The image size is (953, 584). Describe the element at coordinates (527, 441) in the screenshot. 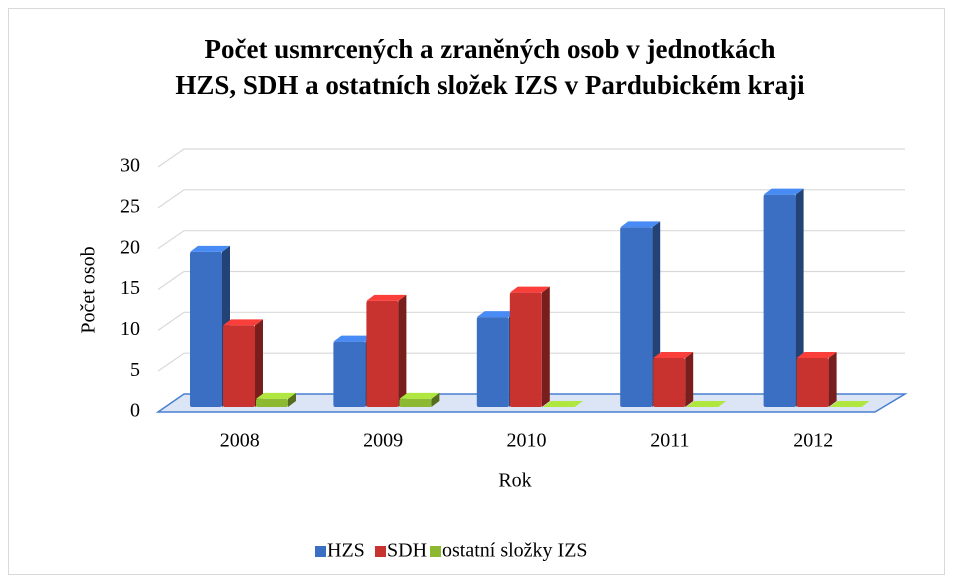

I see `x-tick-label: 2010` at that location.